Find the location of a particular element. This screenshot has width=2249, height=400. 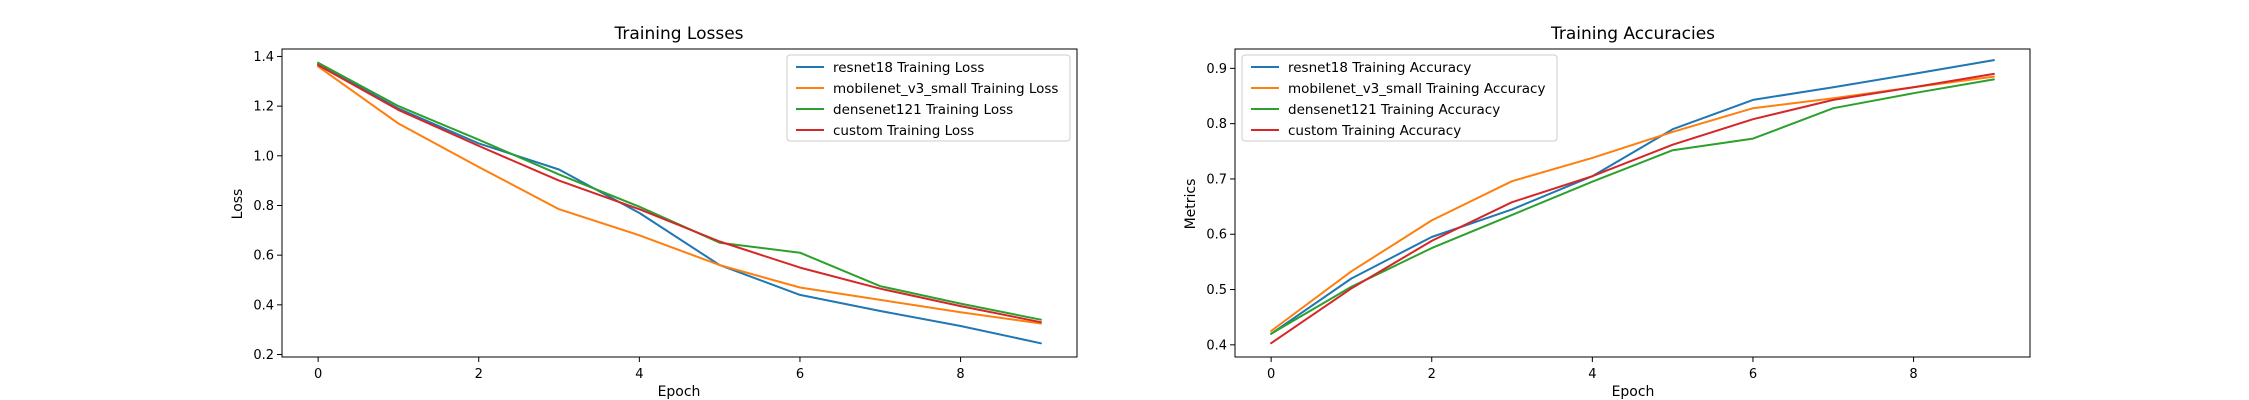

legend-label: custom Training Loss is located at coordinates (903, 131).